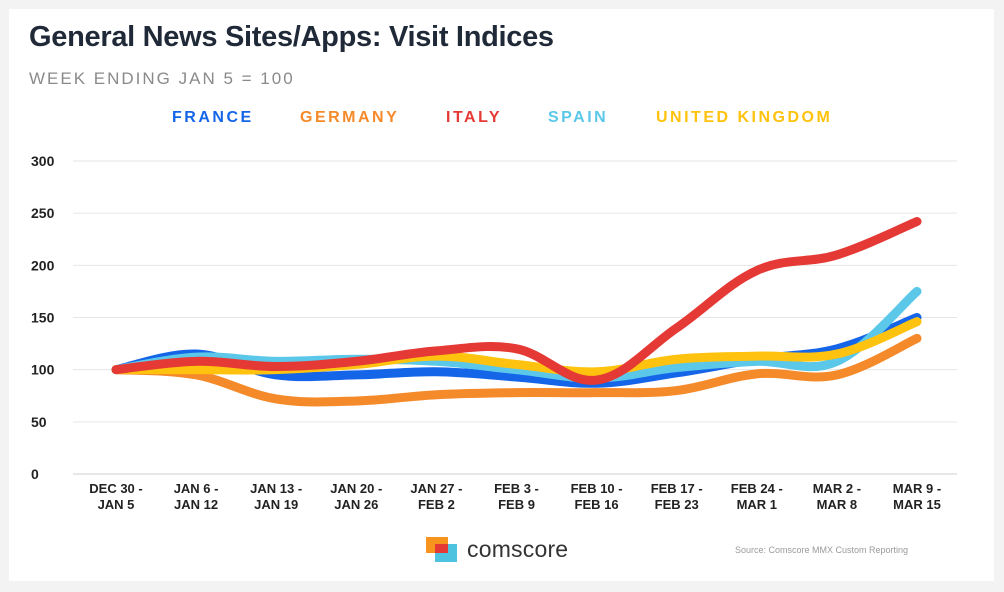 The image size is (1004, 592). What do you see at coordinates (516, 504) in the screenshot?
I see `x-tick-label-5-1: FEB 9` at bounding box center [516, 504].